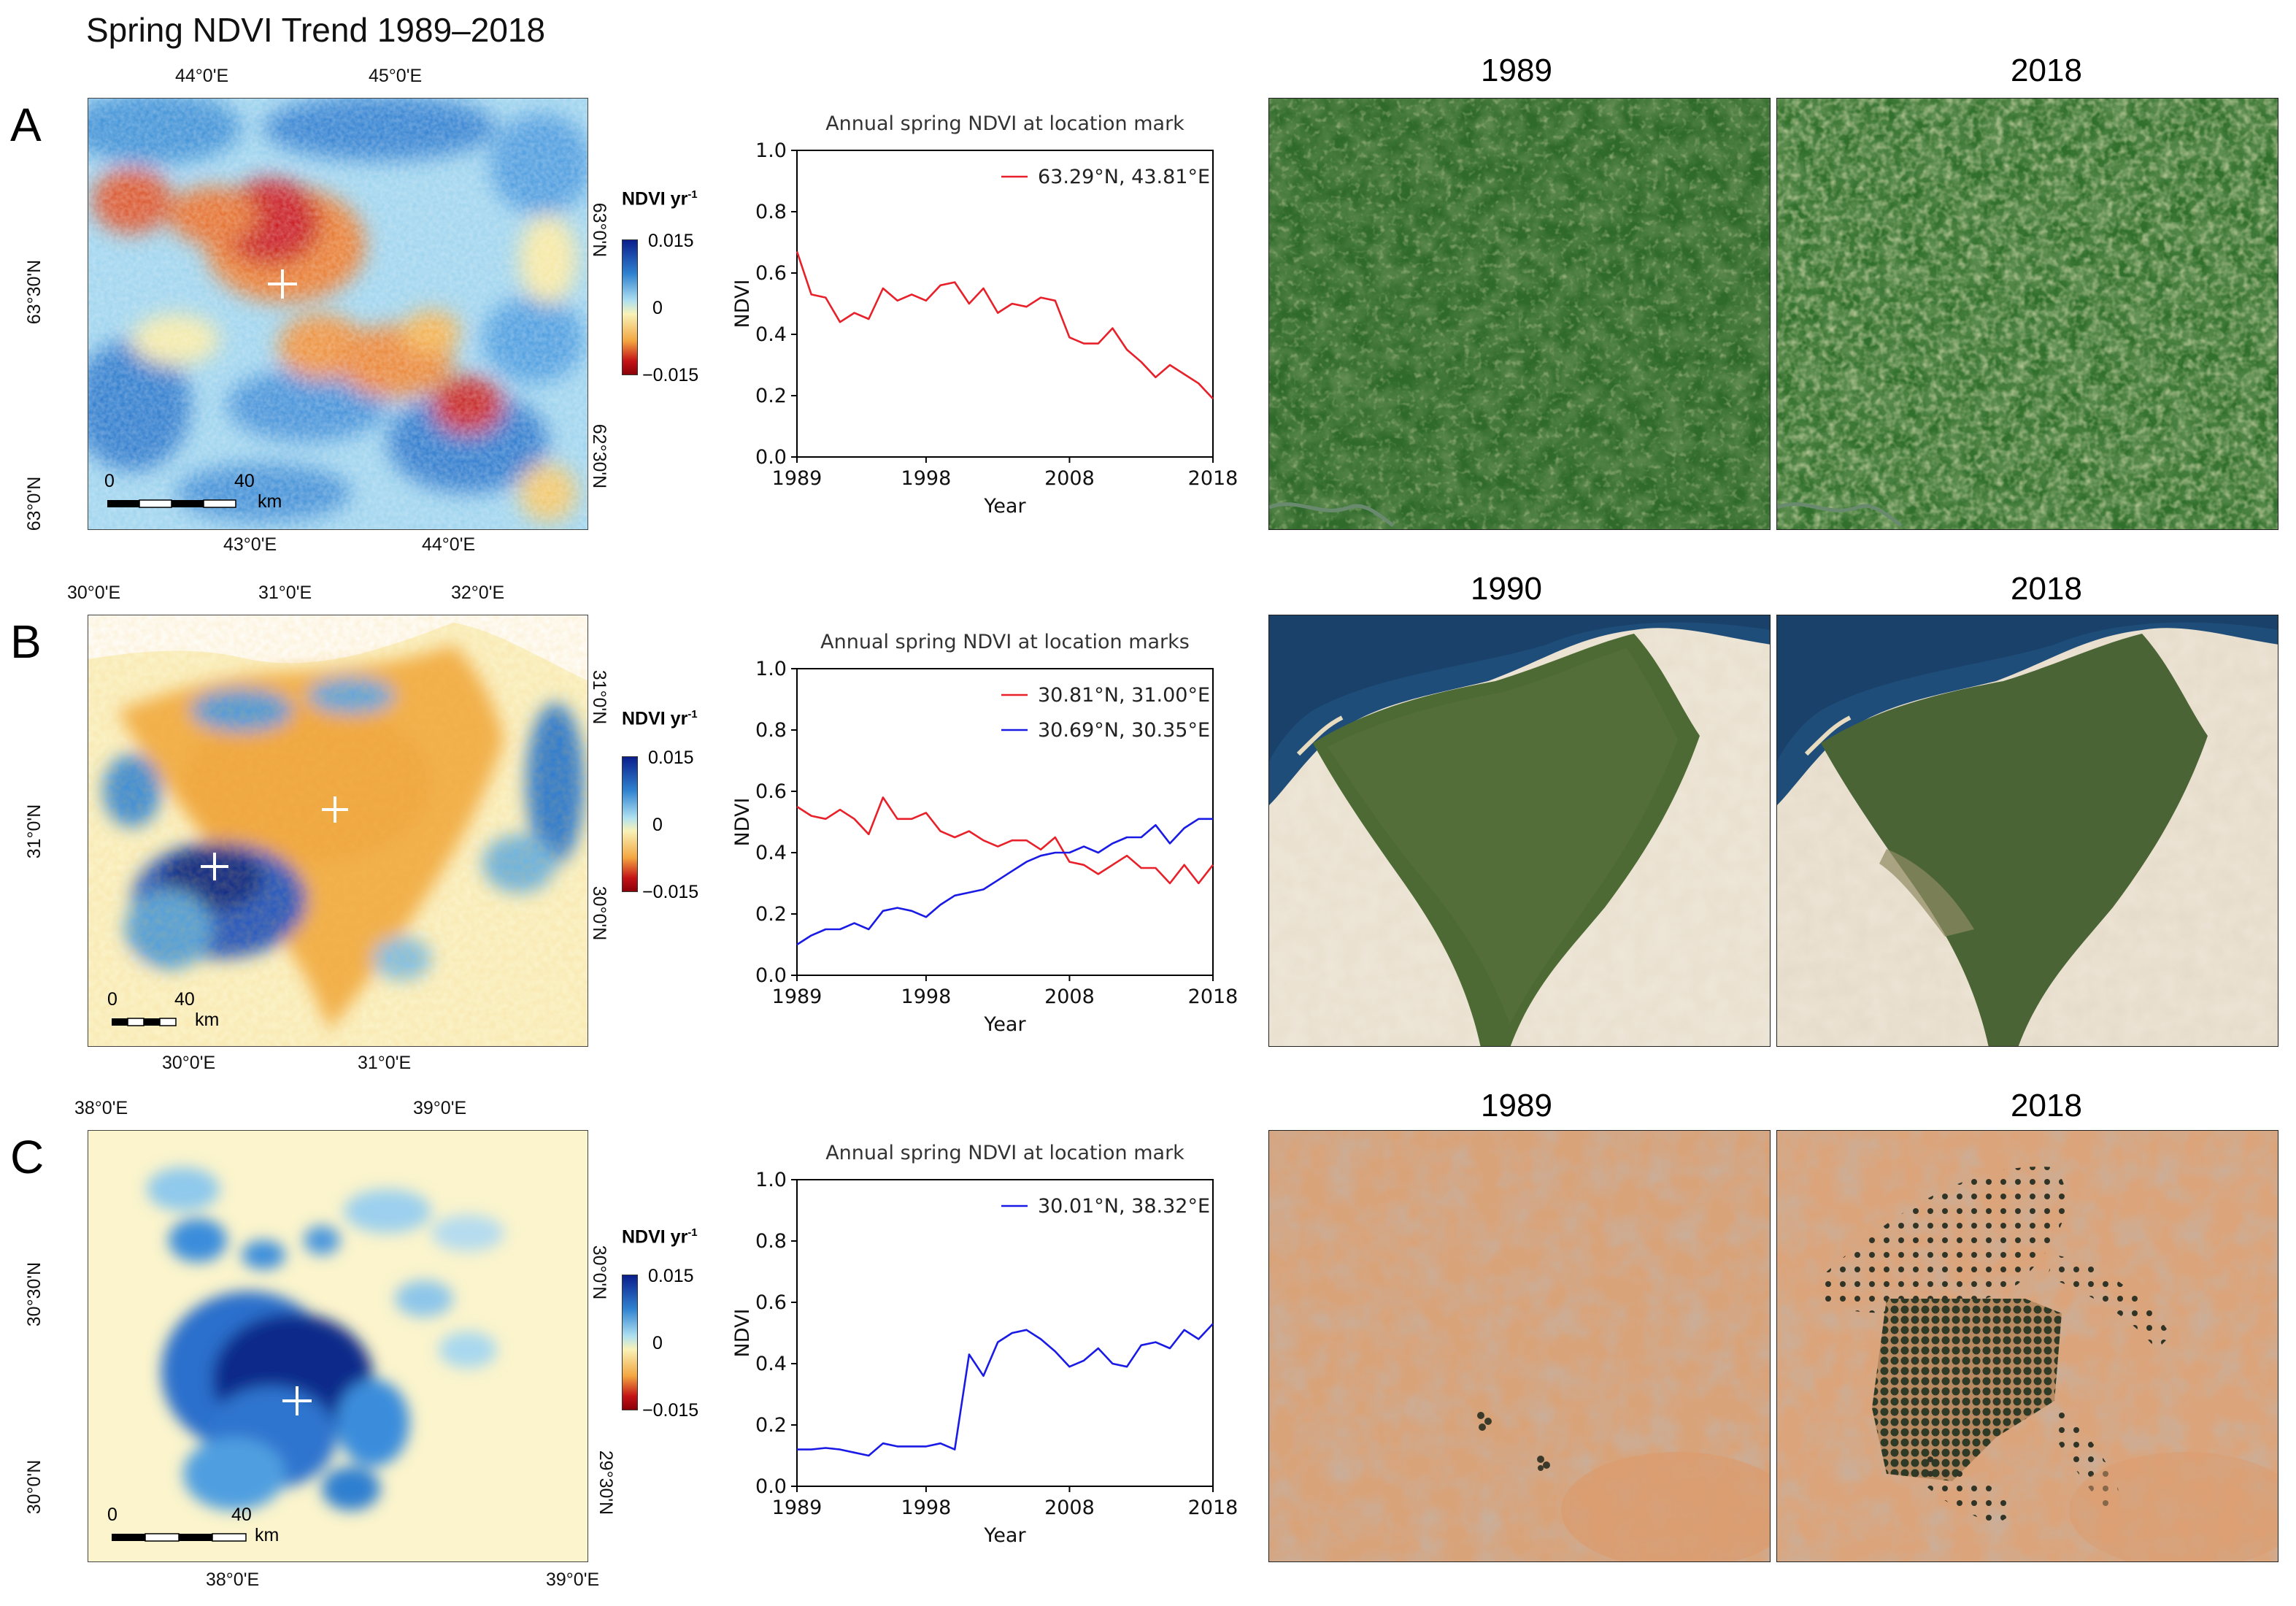  What do you see at coordinates (660, 718) in the screenshot?
I see `colorbar-title-b: NDVI yr-1` at bounding box center [660, 718].